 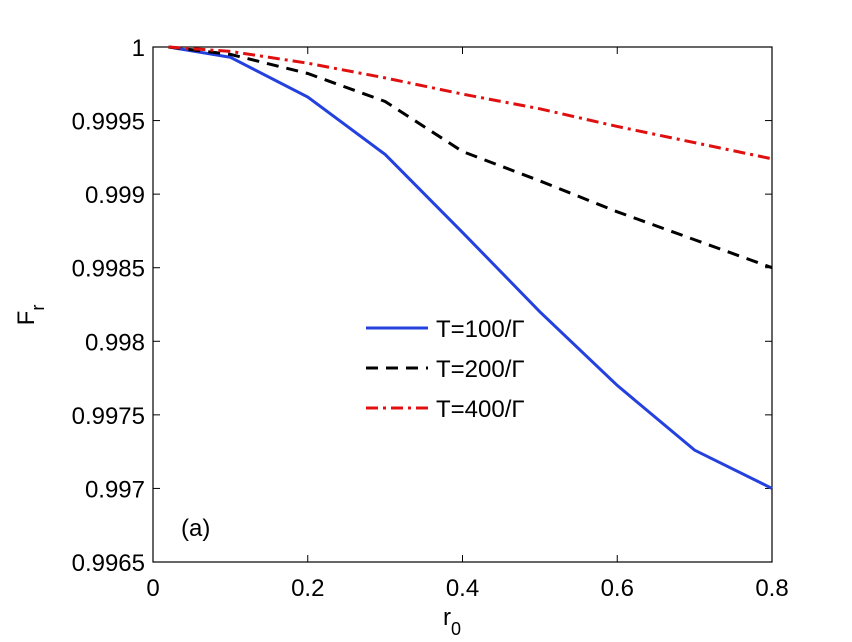 What do you see at coordinates (108, 563) in the screenshot?
I see `y-tick-label: 0.9965` at bounding box center [108, 563].